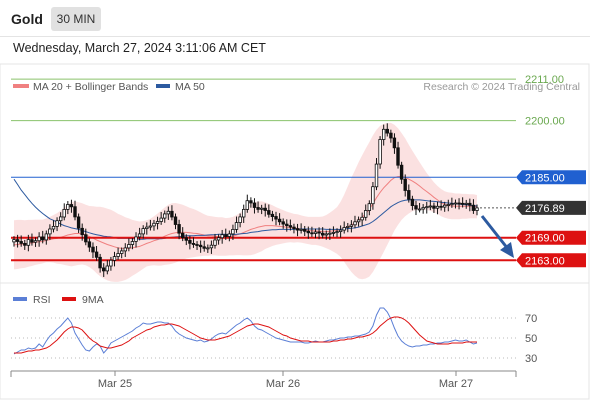 Image resolution: width=590 pixels, height=400 pixels. Describe the element at coordinates (531, 339) in the screenshot. I see `rsi-tick-50: 50` at that location.